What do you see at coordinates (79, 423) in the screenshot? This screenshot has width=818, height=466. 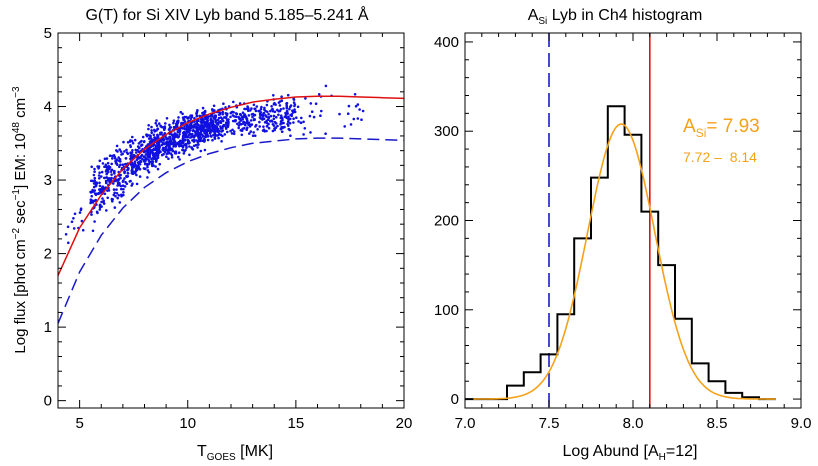 I see `x-tick-label: 5` at bounding box center [79, 423].